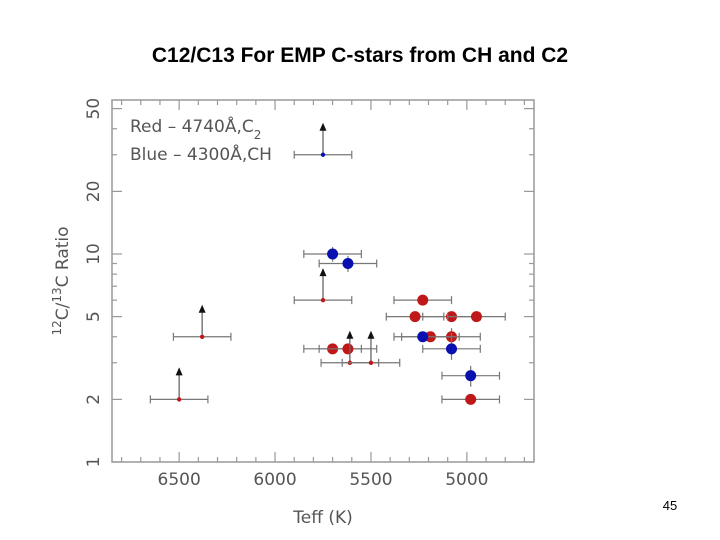 This screenshot has height=540, width=720. Describe the element at coordinates (274, 480) in the screenshot. I see `x-tick-label: 6000` at that location.